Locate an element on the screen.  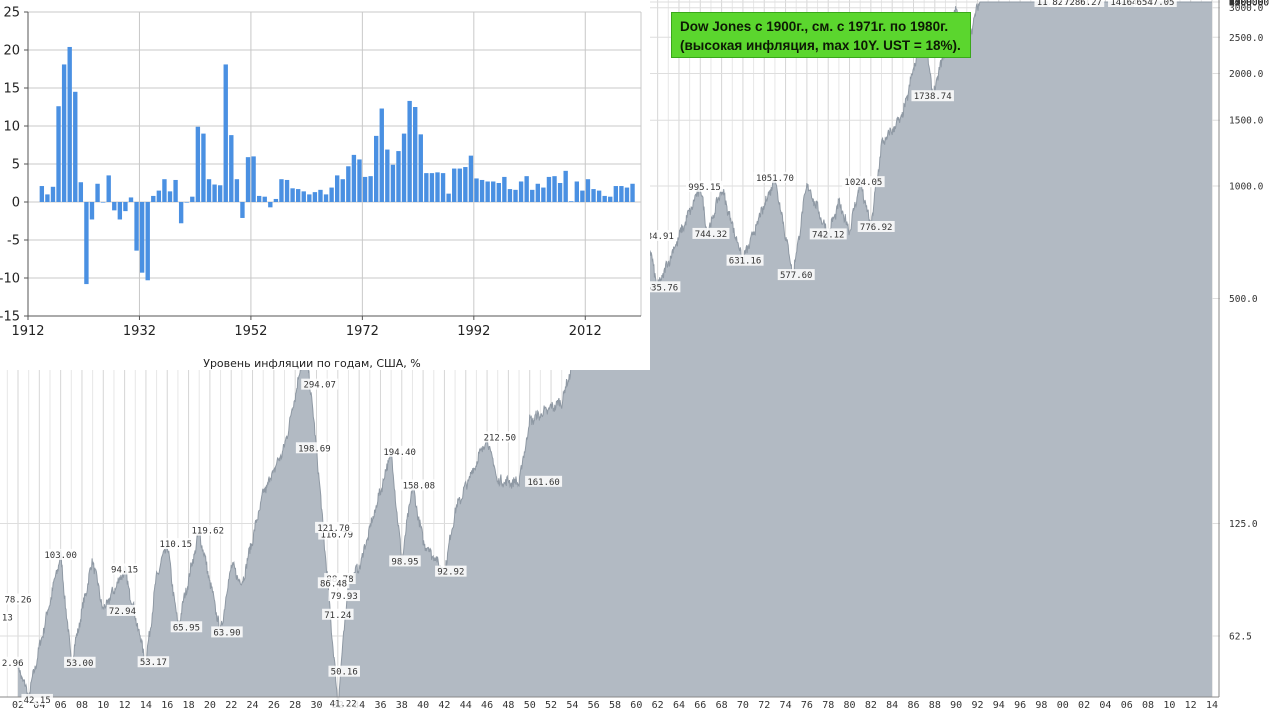
dow-y-tick-label: 5500.0 is located at coordinates (1246, 4).